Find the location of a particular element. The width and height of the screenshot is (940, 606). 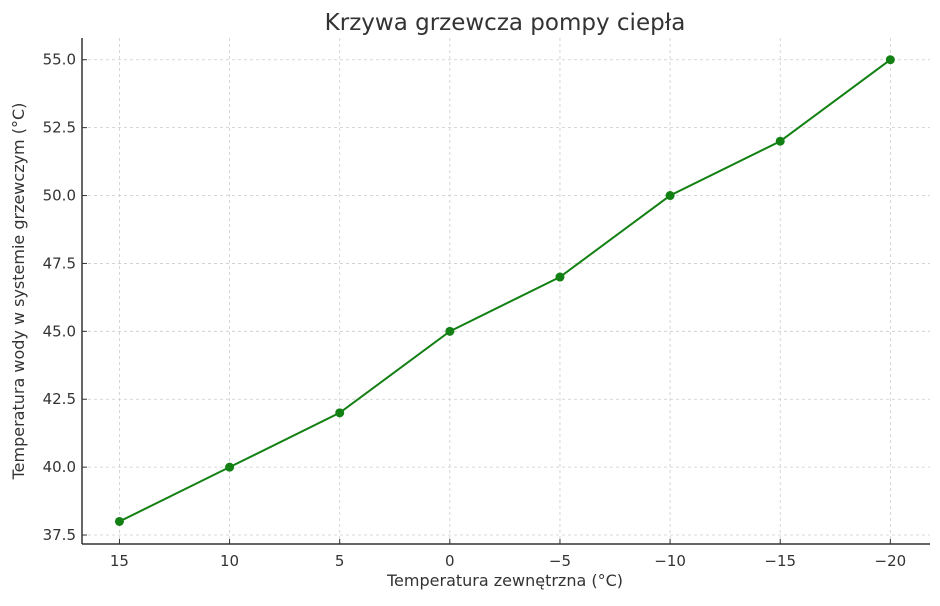

y-tick-label: 42.5 is located at coordinates (59, 399).